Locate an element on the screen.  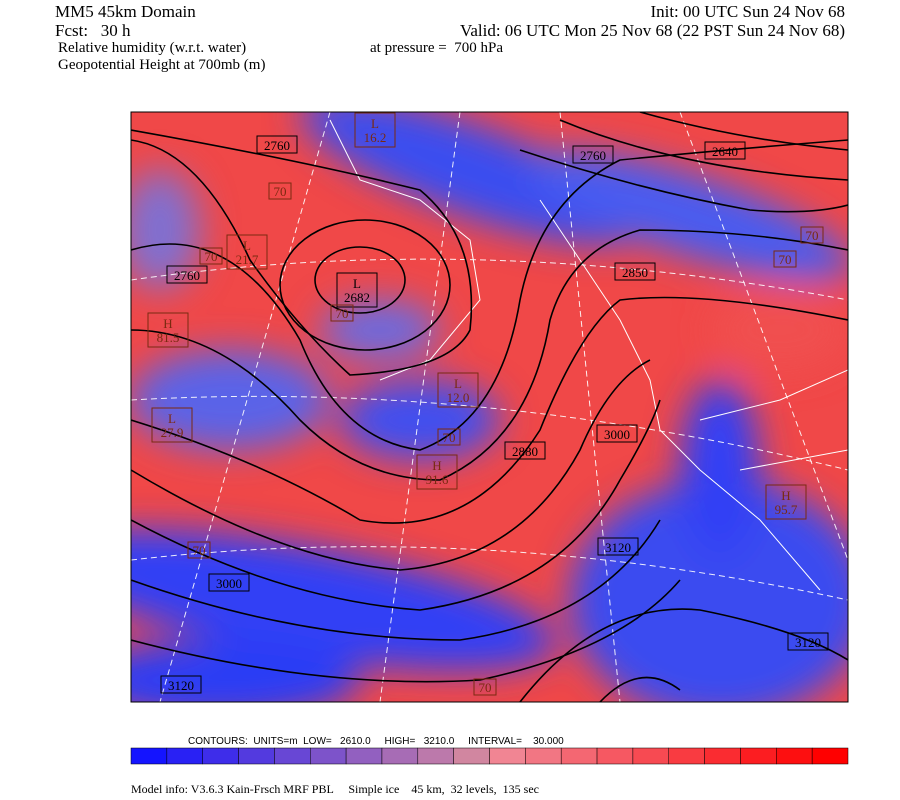
center-value: 95.7 is located at coordinates (786, 509).